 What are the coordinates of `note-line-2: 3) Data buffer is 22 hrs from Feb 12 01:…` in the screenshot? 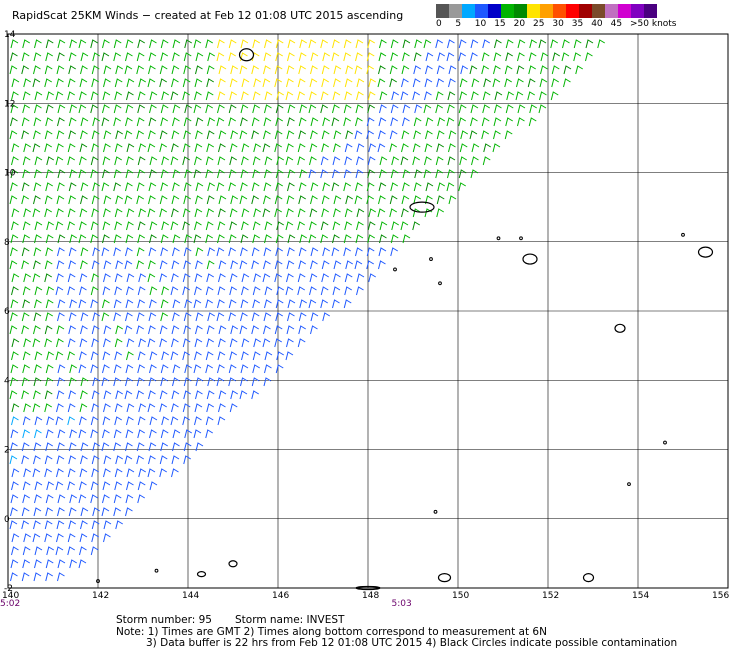 It's located at (412, 643).